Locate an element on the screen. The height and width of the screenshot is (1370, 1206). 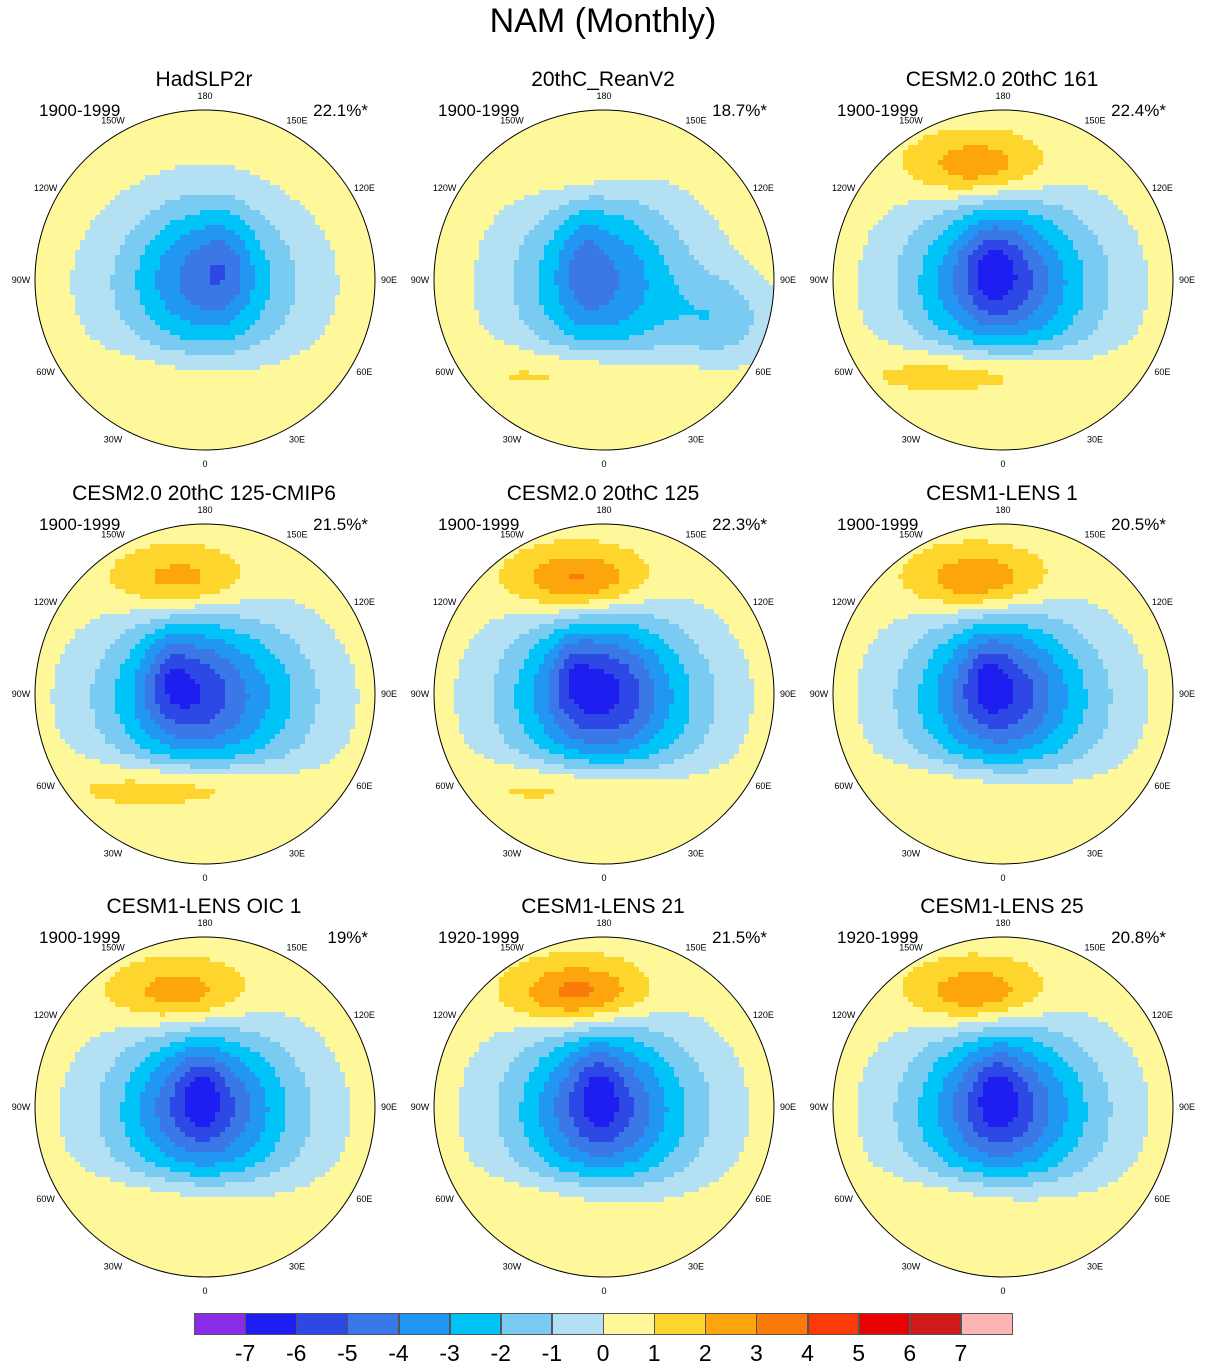
colorbar-tick-label: 1 is located at coordinates (654, 1353).